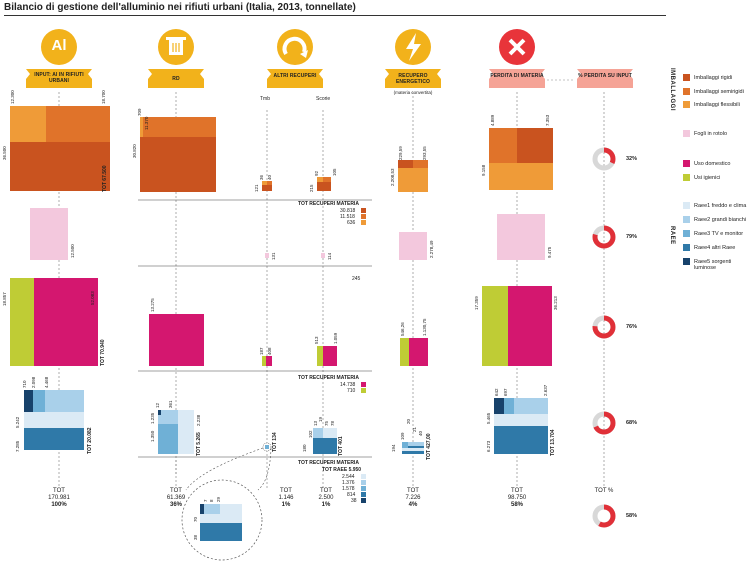 Image resolution: width=750 pixels, height=564 pixels. What do you see at coordinates (316, 340) in the screenshot?
I see `lbl: 513` at bounding box center [316, 340].